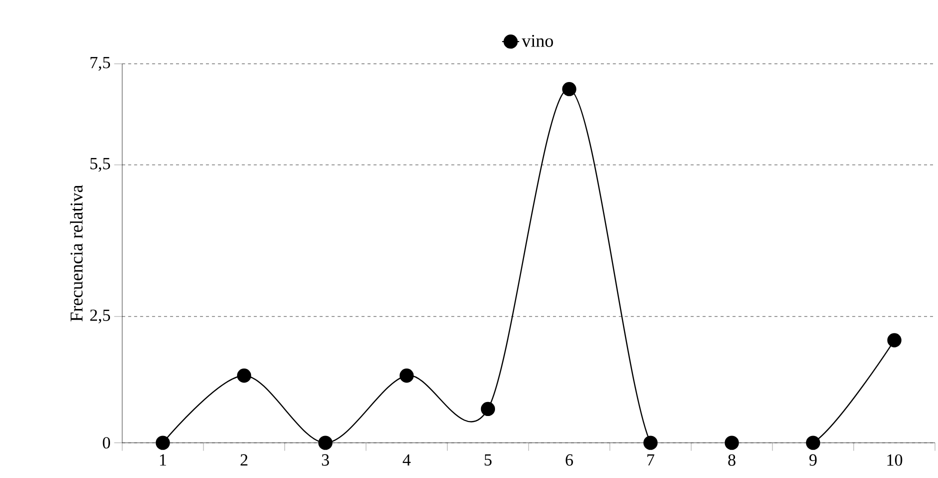 The image size is (938, 478). What do you see at coordinates (100, 317) in the screenshot?
I see `y-tick-label: 2,5` at bounding box center [100, 317].